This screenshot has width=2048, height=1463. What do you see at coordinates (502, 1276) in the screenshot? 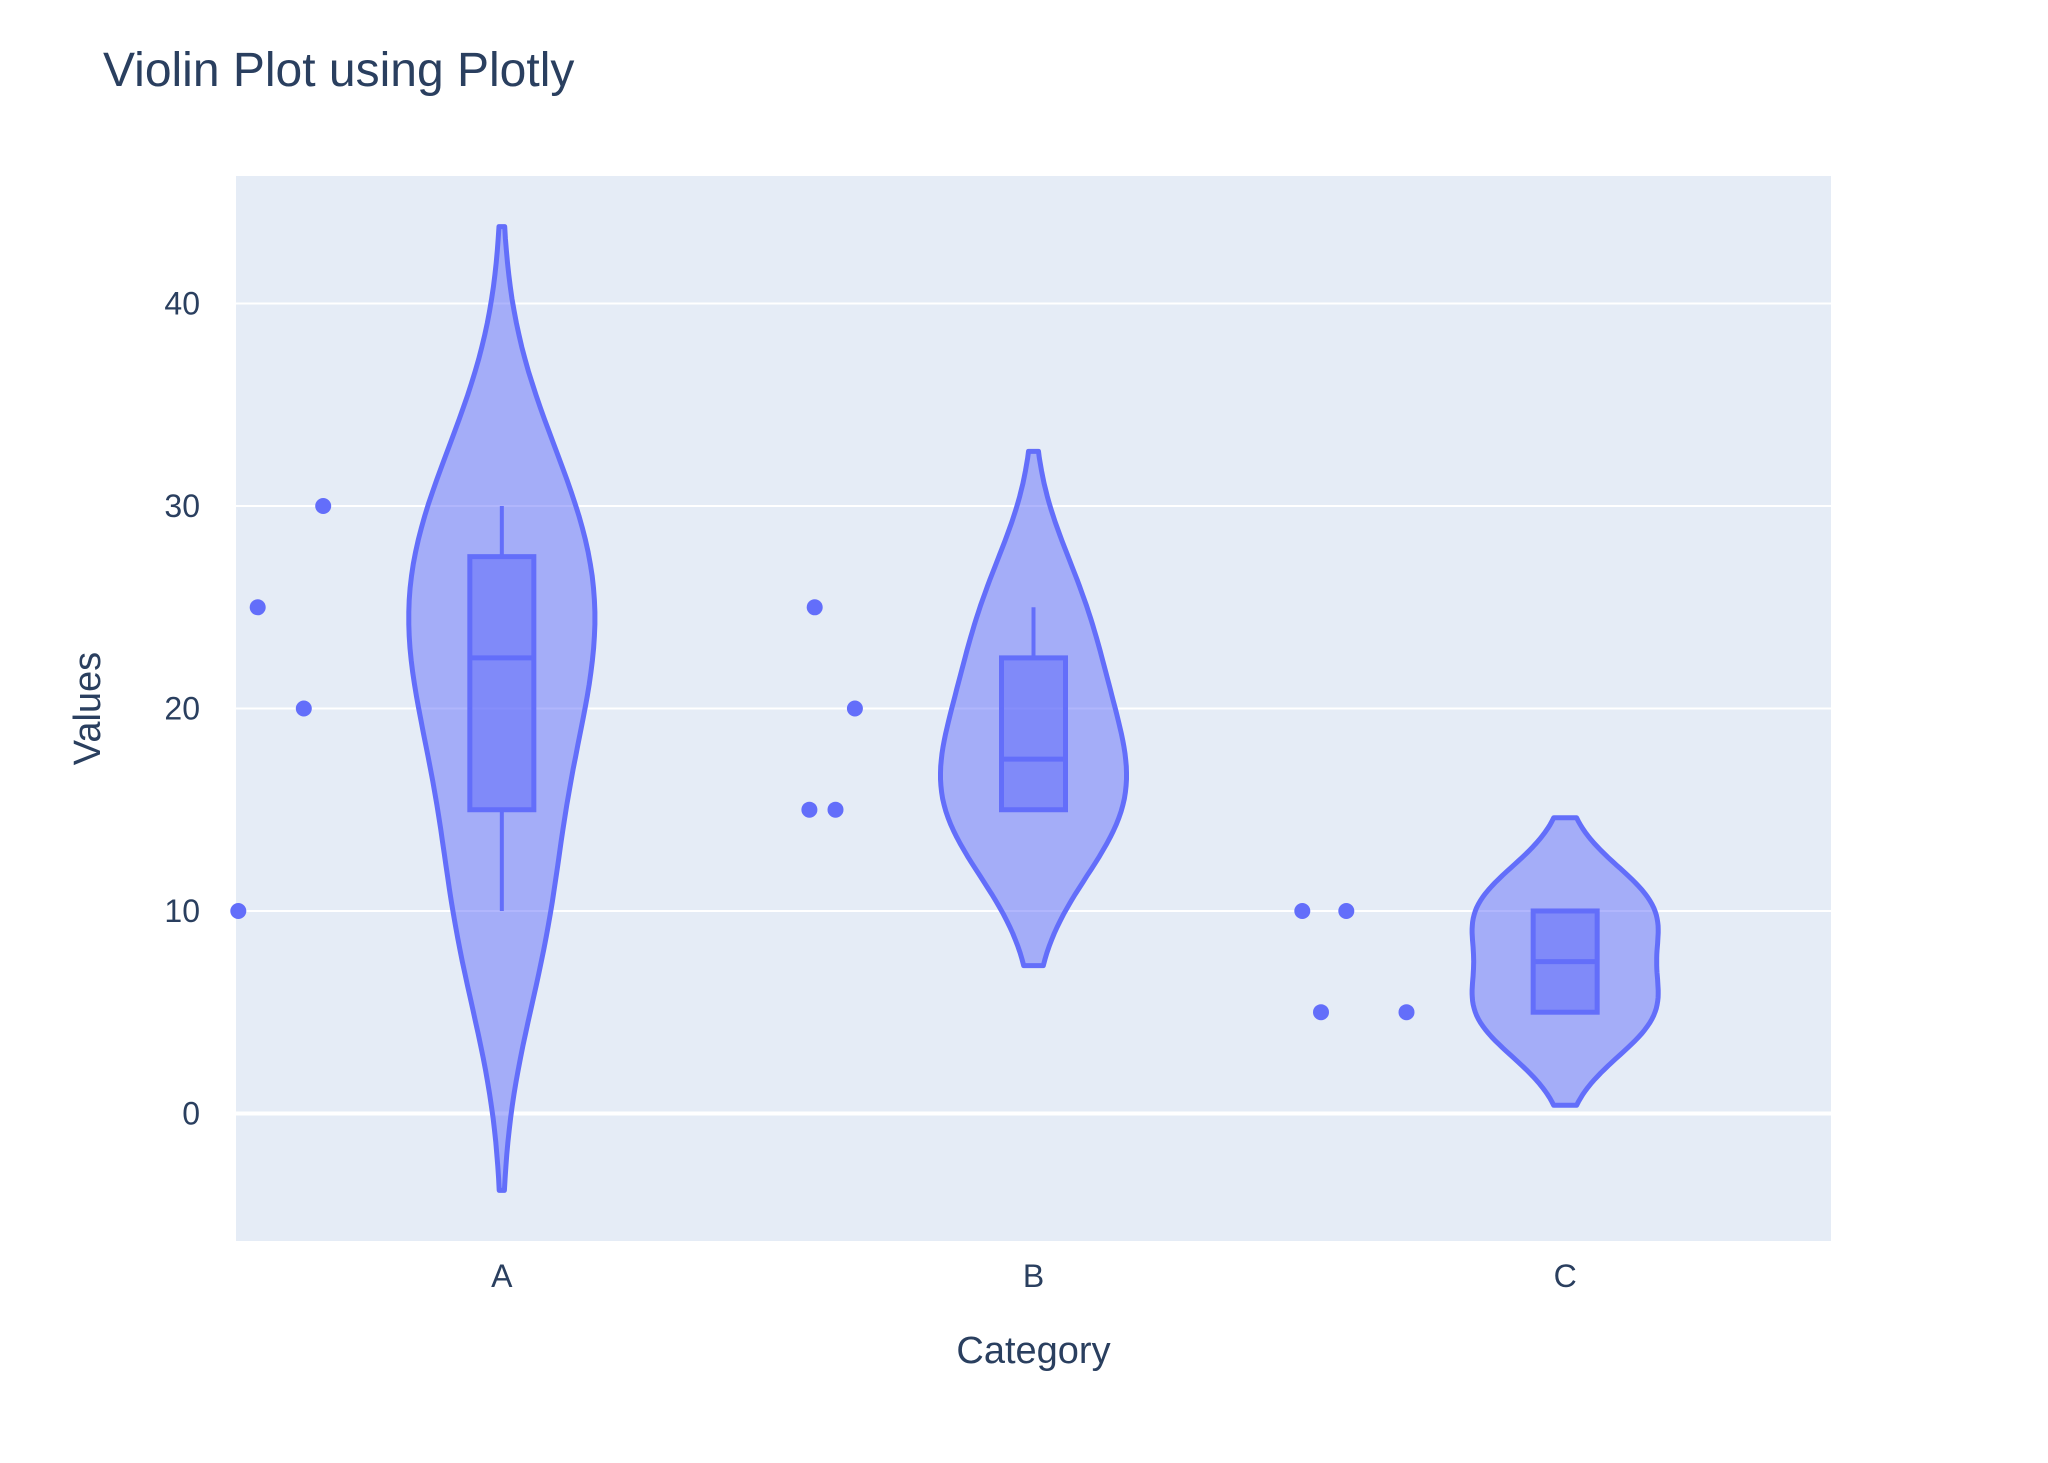
I see `x-tick-label: A` at bounding box center [502, 1276].